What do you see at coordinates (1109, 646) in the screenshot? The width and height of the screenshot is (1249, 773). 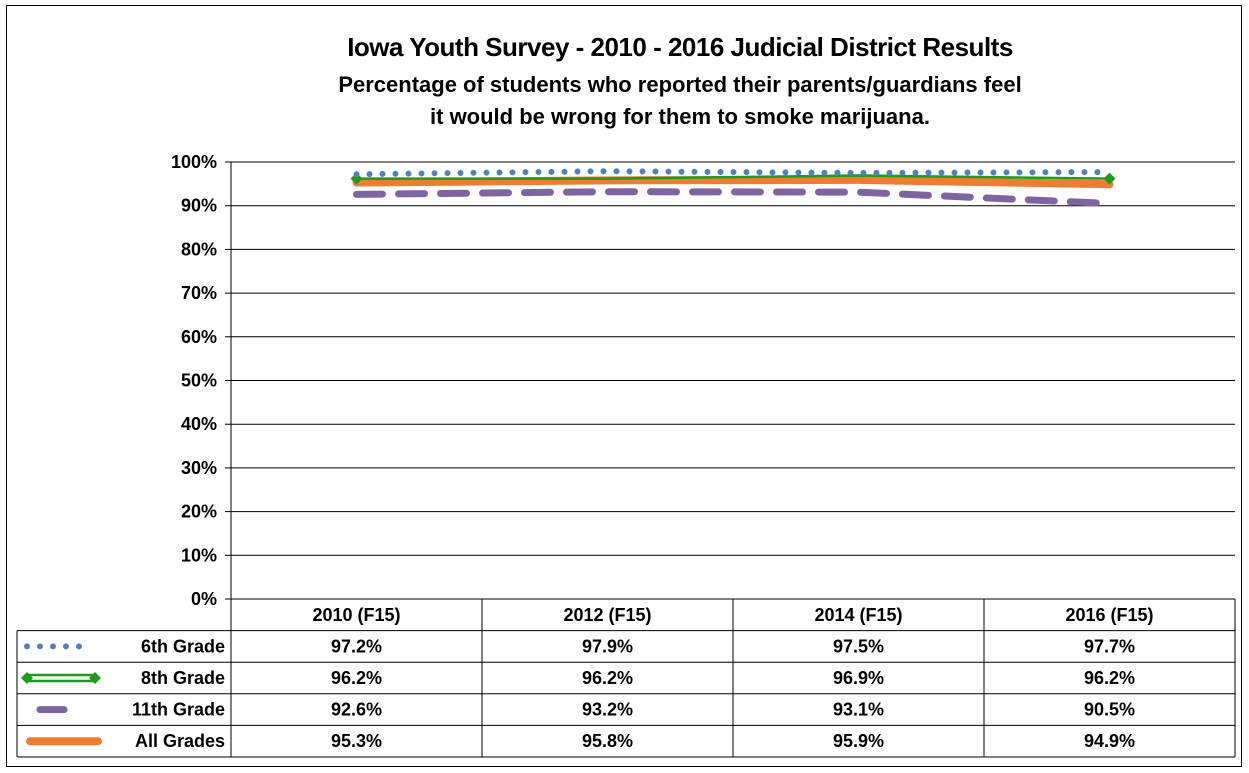 I see `data-cell: 97.7%` at bounding box center [1109, 646].